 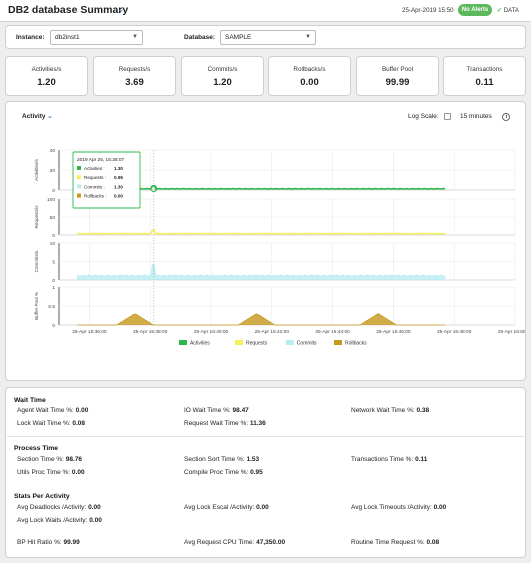 What do you see at coordinates (476, 116) in the screenshot?
I see `time-range-label: 15 minutes` at bounding box center [476, 116].